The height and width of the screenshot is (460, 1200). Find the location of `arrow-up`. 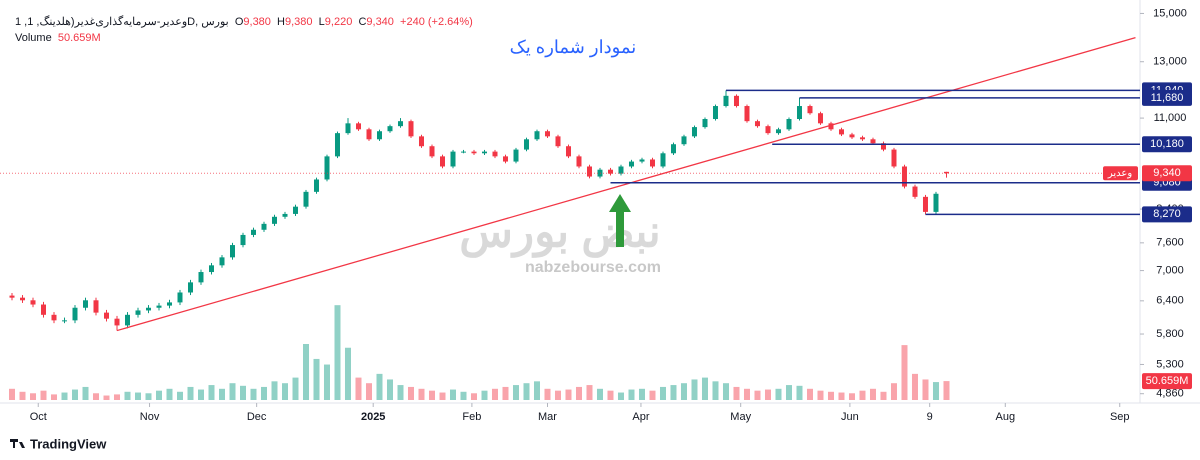

arrow-up is located at coordinates (620, 220).